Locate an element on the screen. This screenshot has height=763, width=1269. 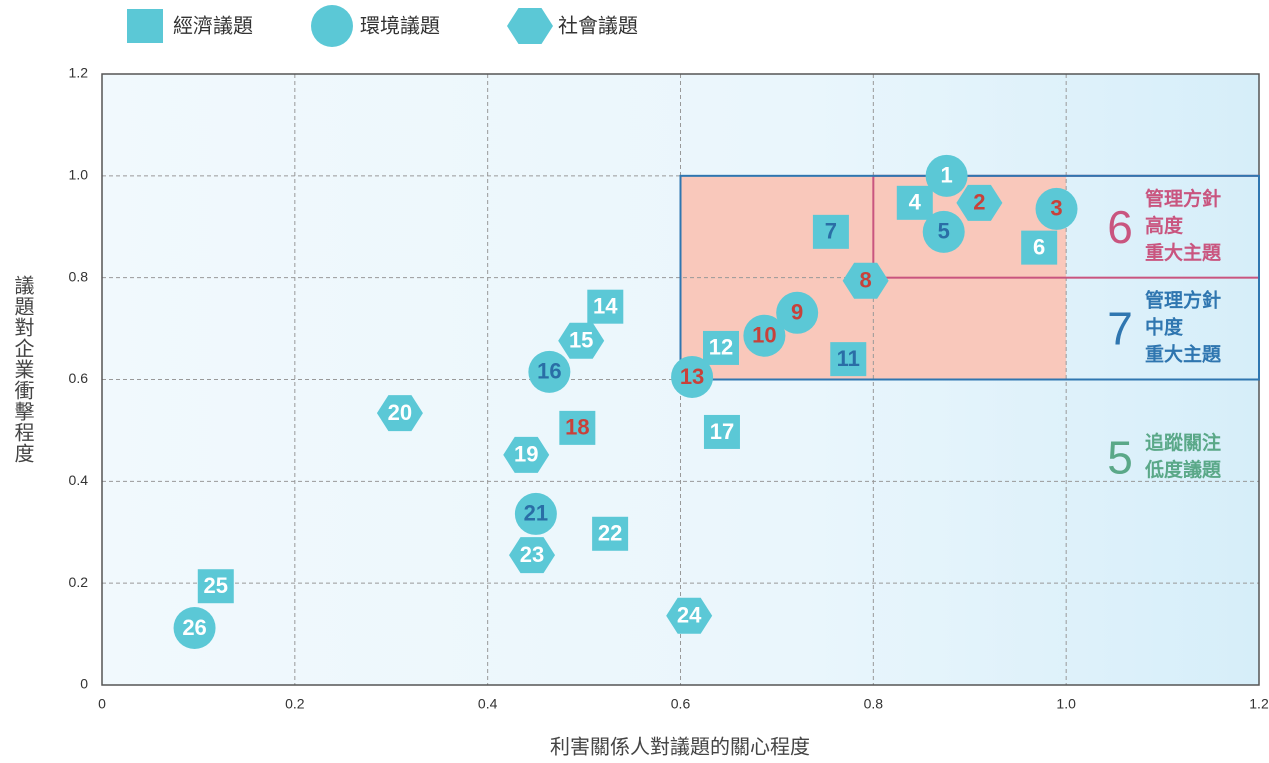
x-tick-label: 0 is located at coordinates (102, 704).